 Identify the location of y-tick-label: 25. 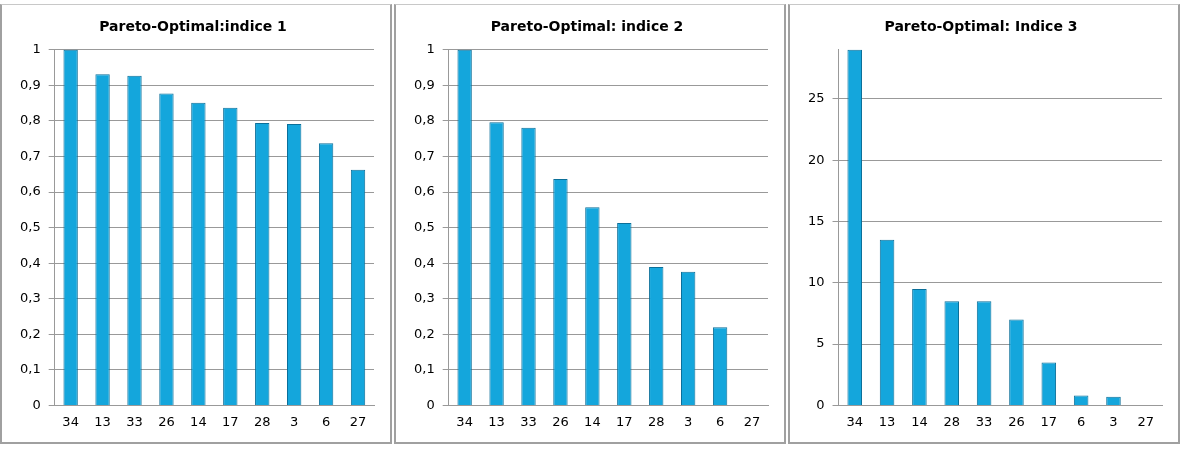
(816, 98).